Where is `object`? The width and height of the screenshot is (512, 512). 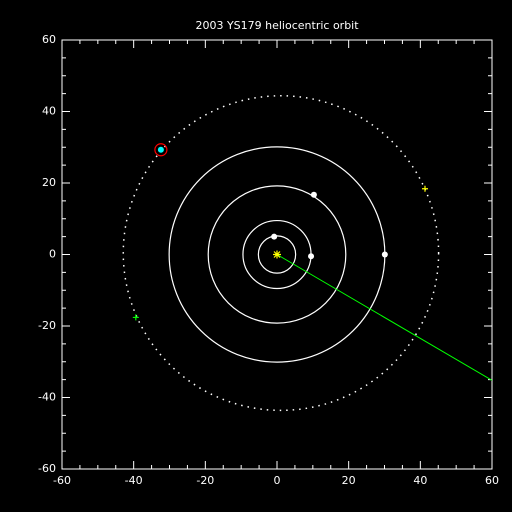 object is located at coordinates (160, 149).